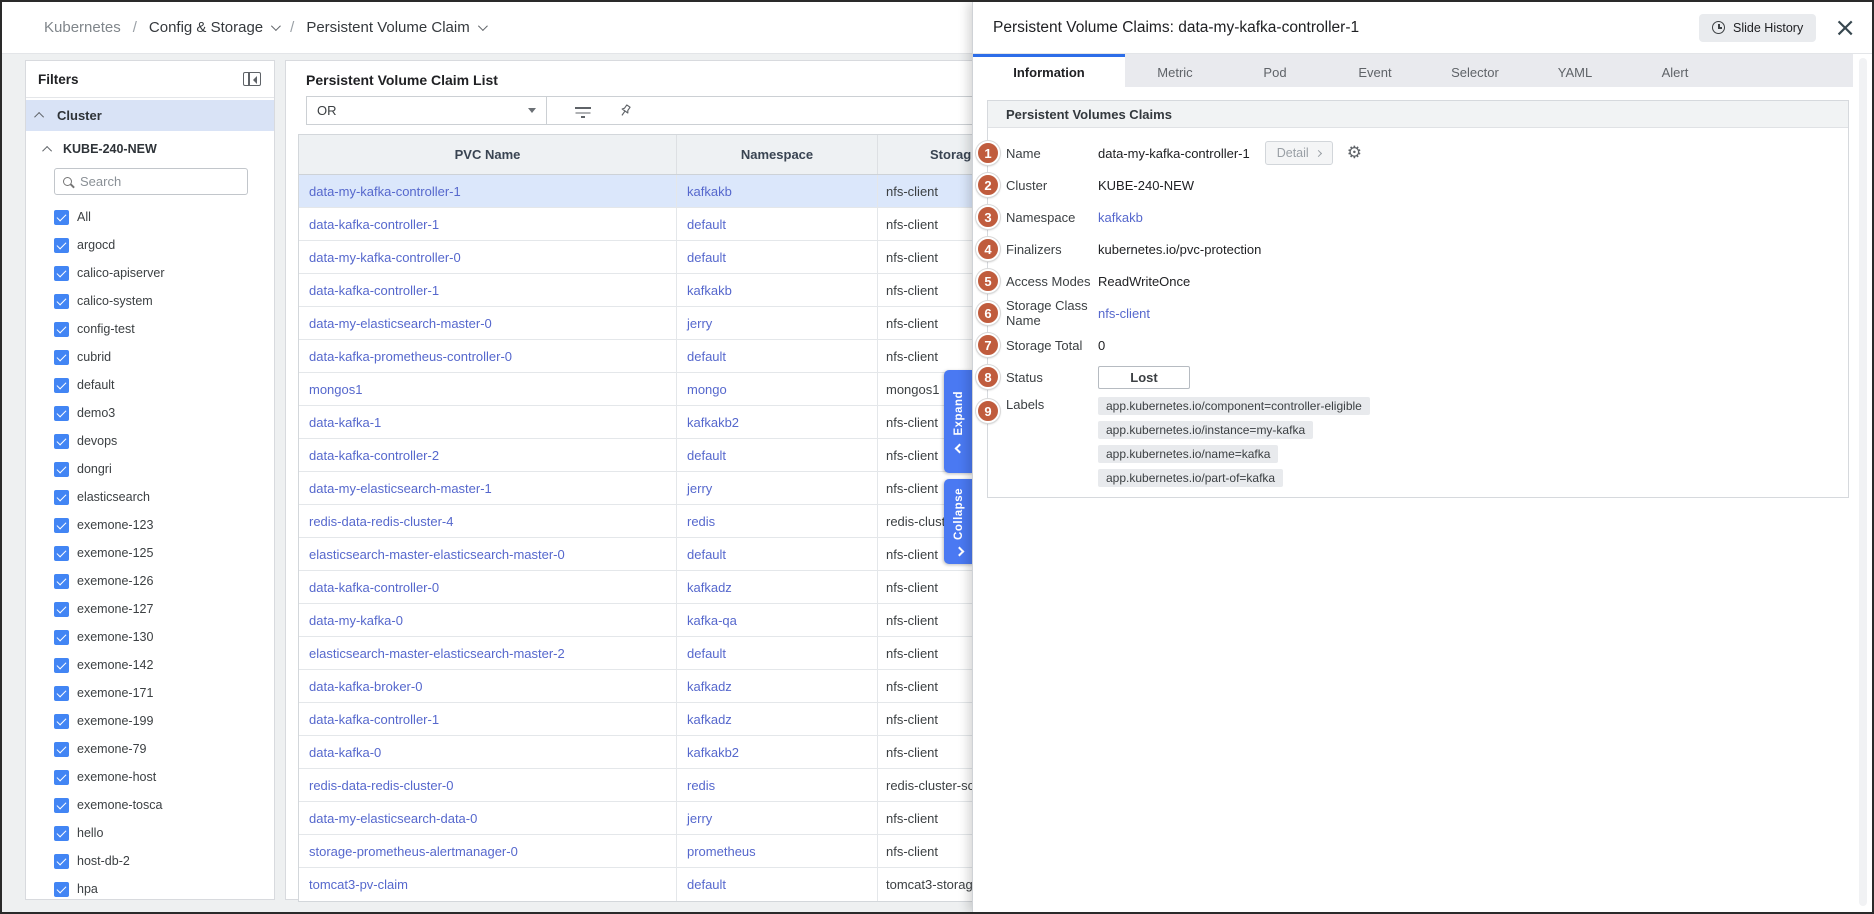  What do you see at coordinates (777, 851) in the screenshot?
I see `namespace-cell: prometheus` at bounding box center [777, 851].